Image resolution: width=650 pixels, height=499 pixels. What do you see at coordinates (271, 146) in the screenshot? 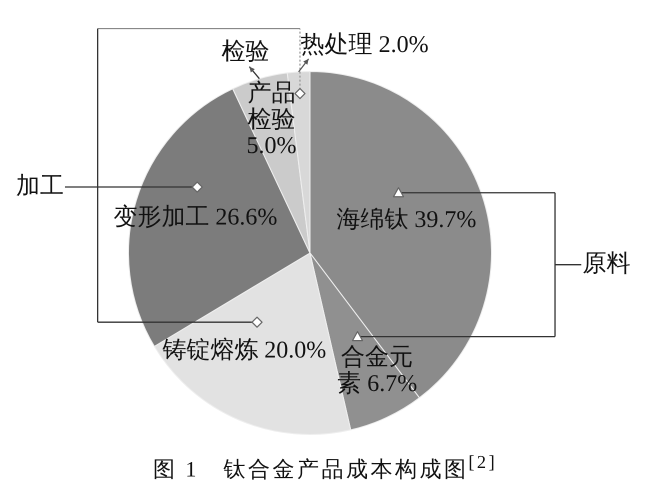
I see `data-label: 5.0%` at bounding box center [271, 146].